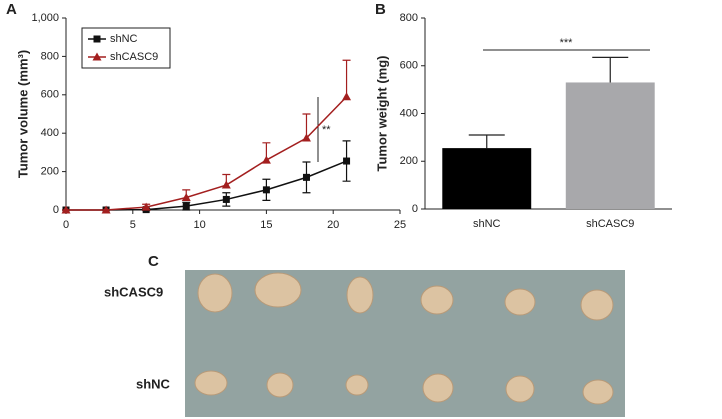 This screenshot has width=722, height=419. What do you see at coordinates (199, 225) in the screenshot?
I see `x-tick-label: 10` at bounding box center [199, 225].